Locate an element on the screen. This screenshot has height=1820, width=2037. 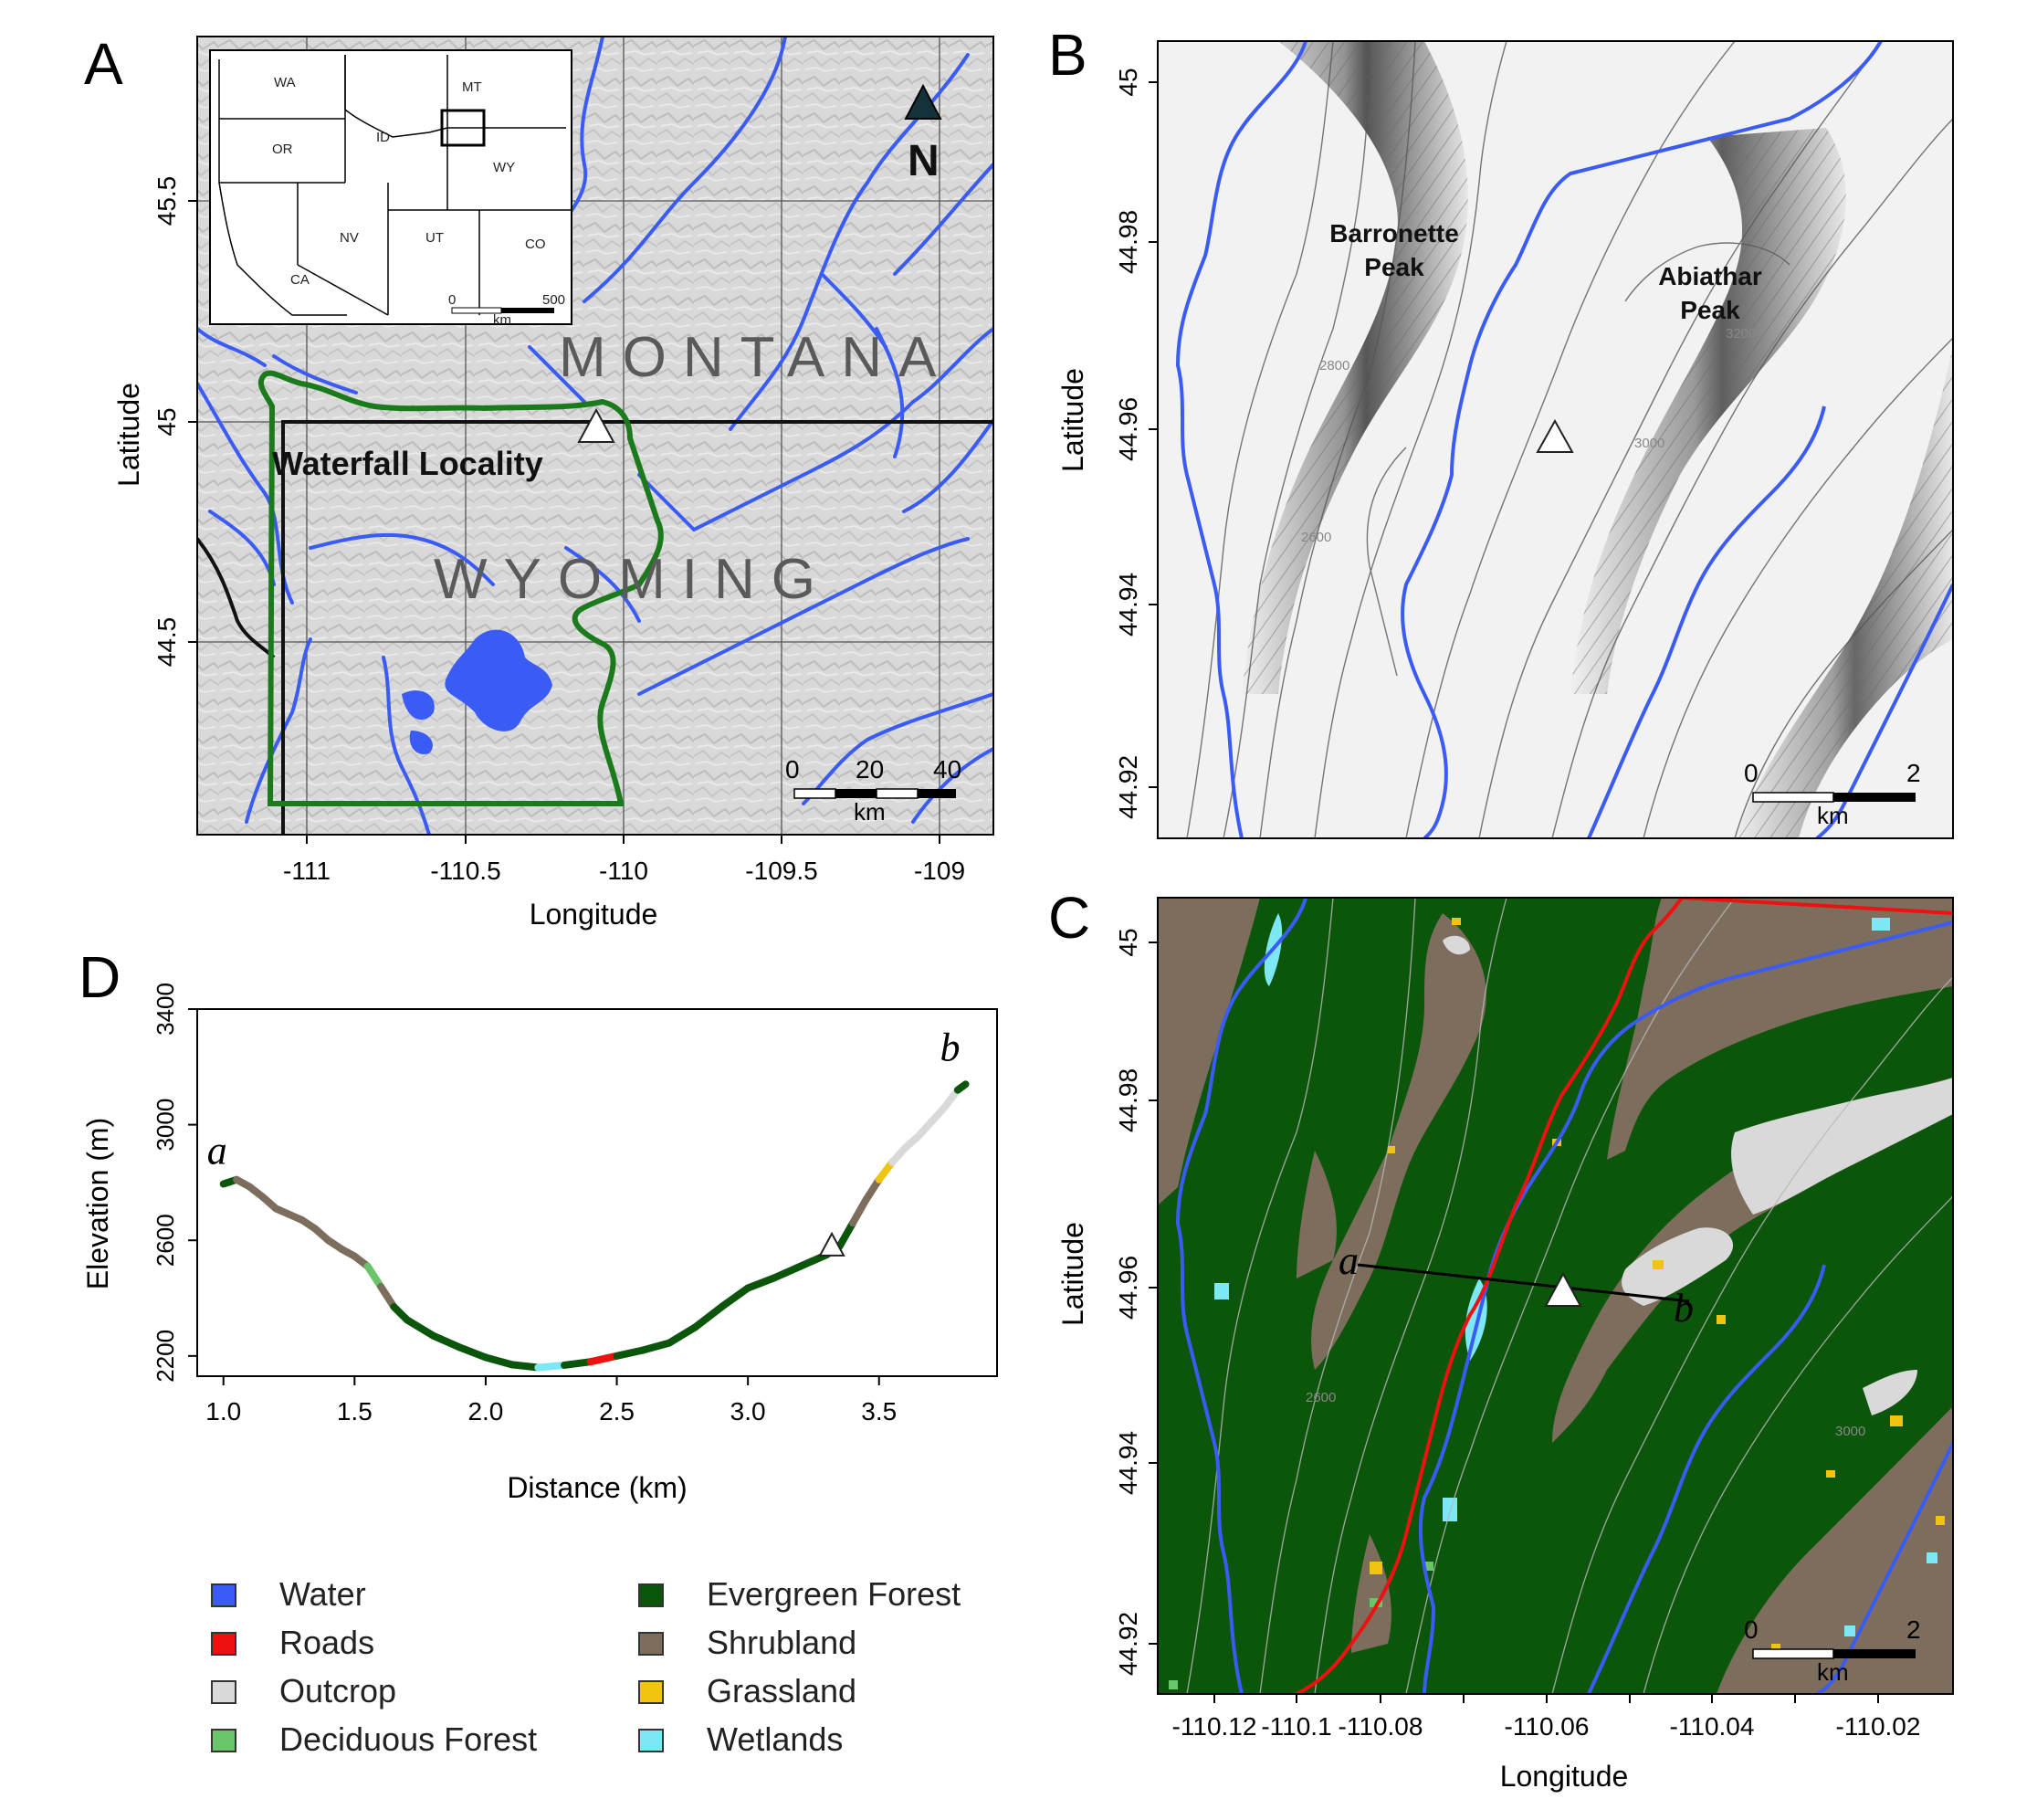
panel-c-scalebar: 0 2 km is located at coordinates (1832, 1651).